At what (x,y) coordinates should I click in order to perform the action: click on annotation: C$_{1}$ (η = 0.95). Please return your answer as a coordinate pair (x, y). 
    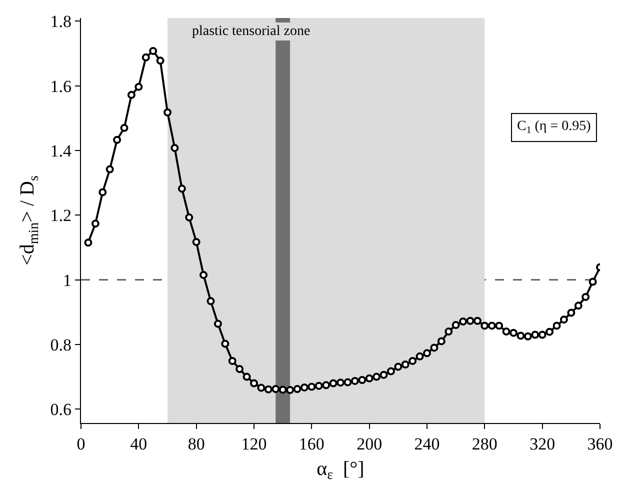
    Looking at the image, I should click on (554, 127).